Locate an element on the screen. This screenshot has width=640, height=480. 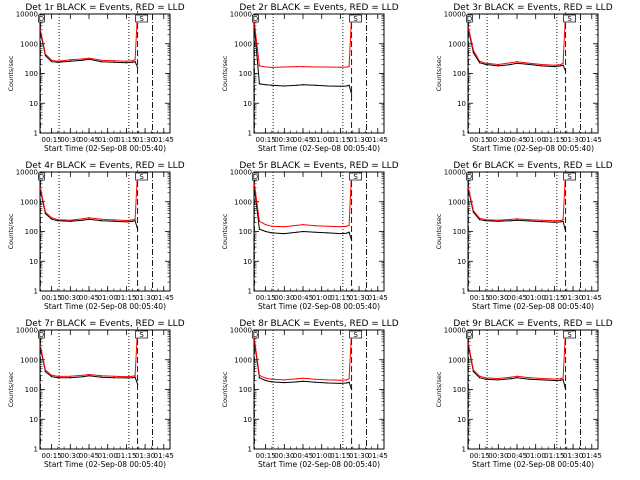
chart-title: Det 3r BLACK = Events, RED = LLD is located at coordinates (532, 8).